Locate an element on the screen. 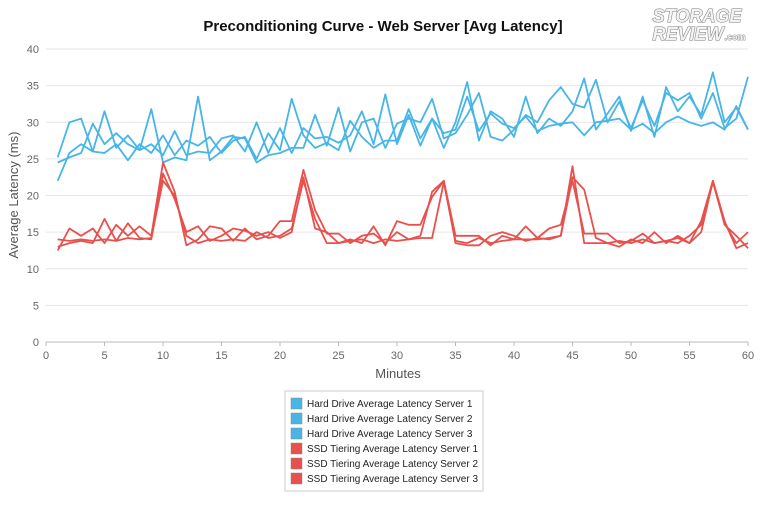 This screenshot has width=768, height=519. x-tick-label: 10 is located at coordinates (163, 356).